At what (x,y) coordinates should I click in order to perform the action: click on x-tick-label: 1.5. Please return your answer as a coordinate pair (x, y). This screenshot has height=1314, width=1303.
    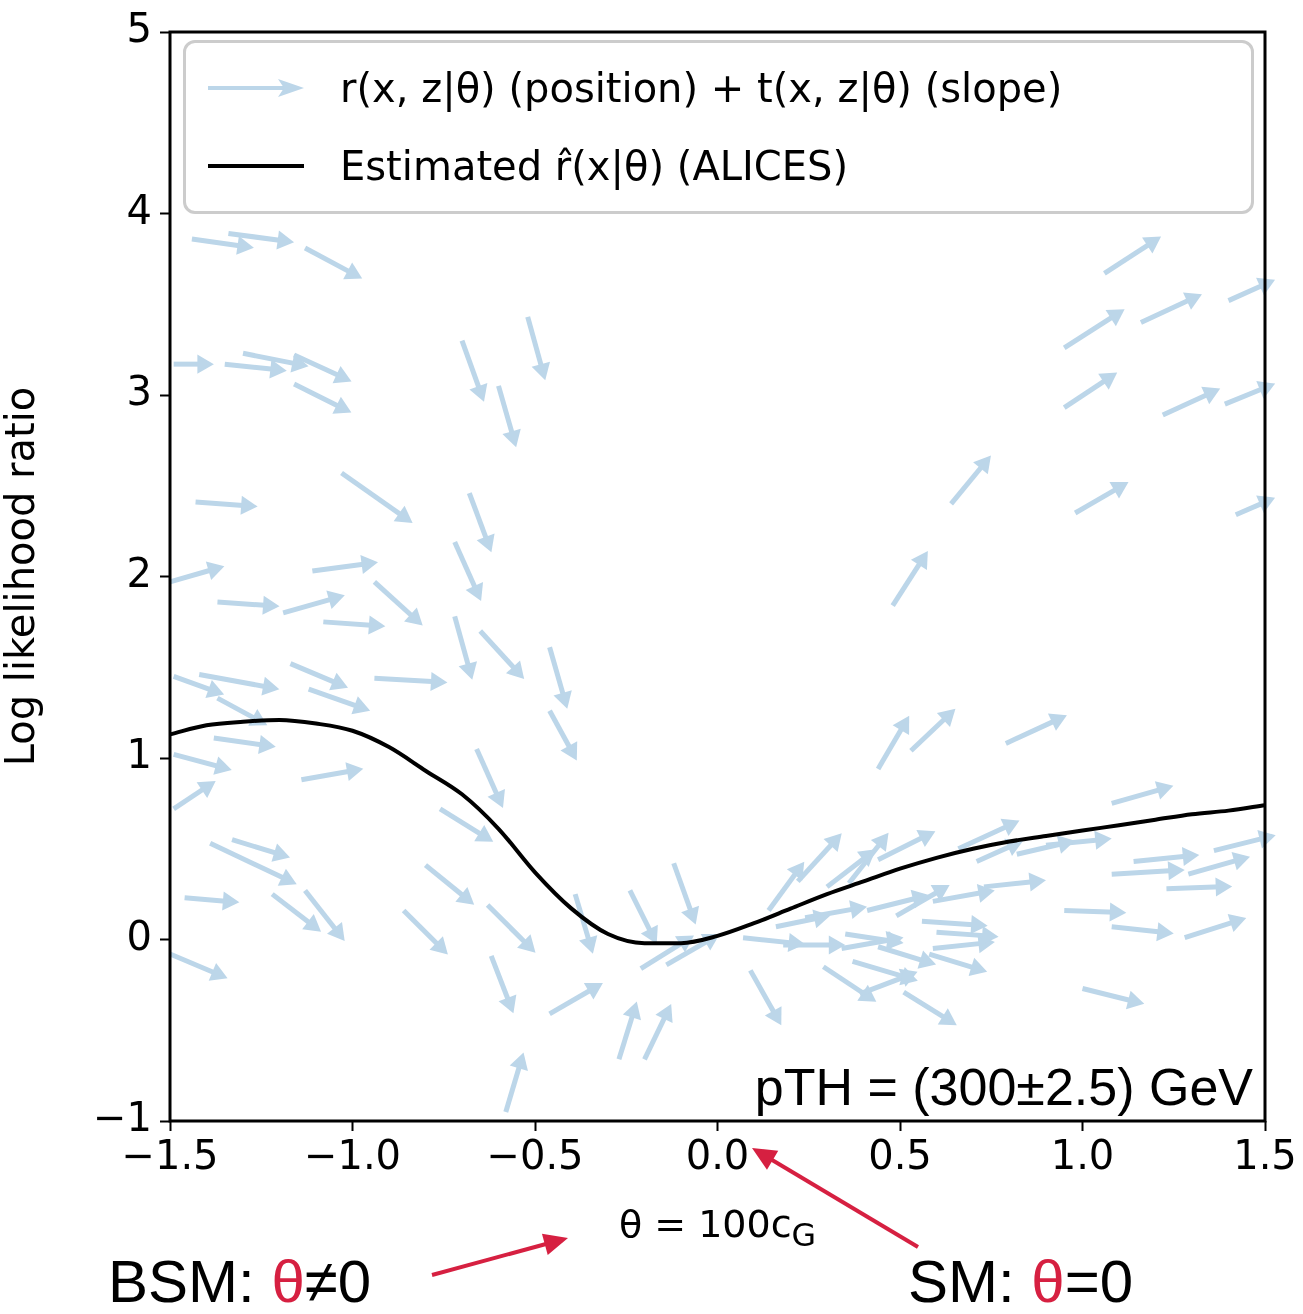
    Looking at the image, I should click on (1265, 1155).